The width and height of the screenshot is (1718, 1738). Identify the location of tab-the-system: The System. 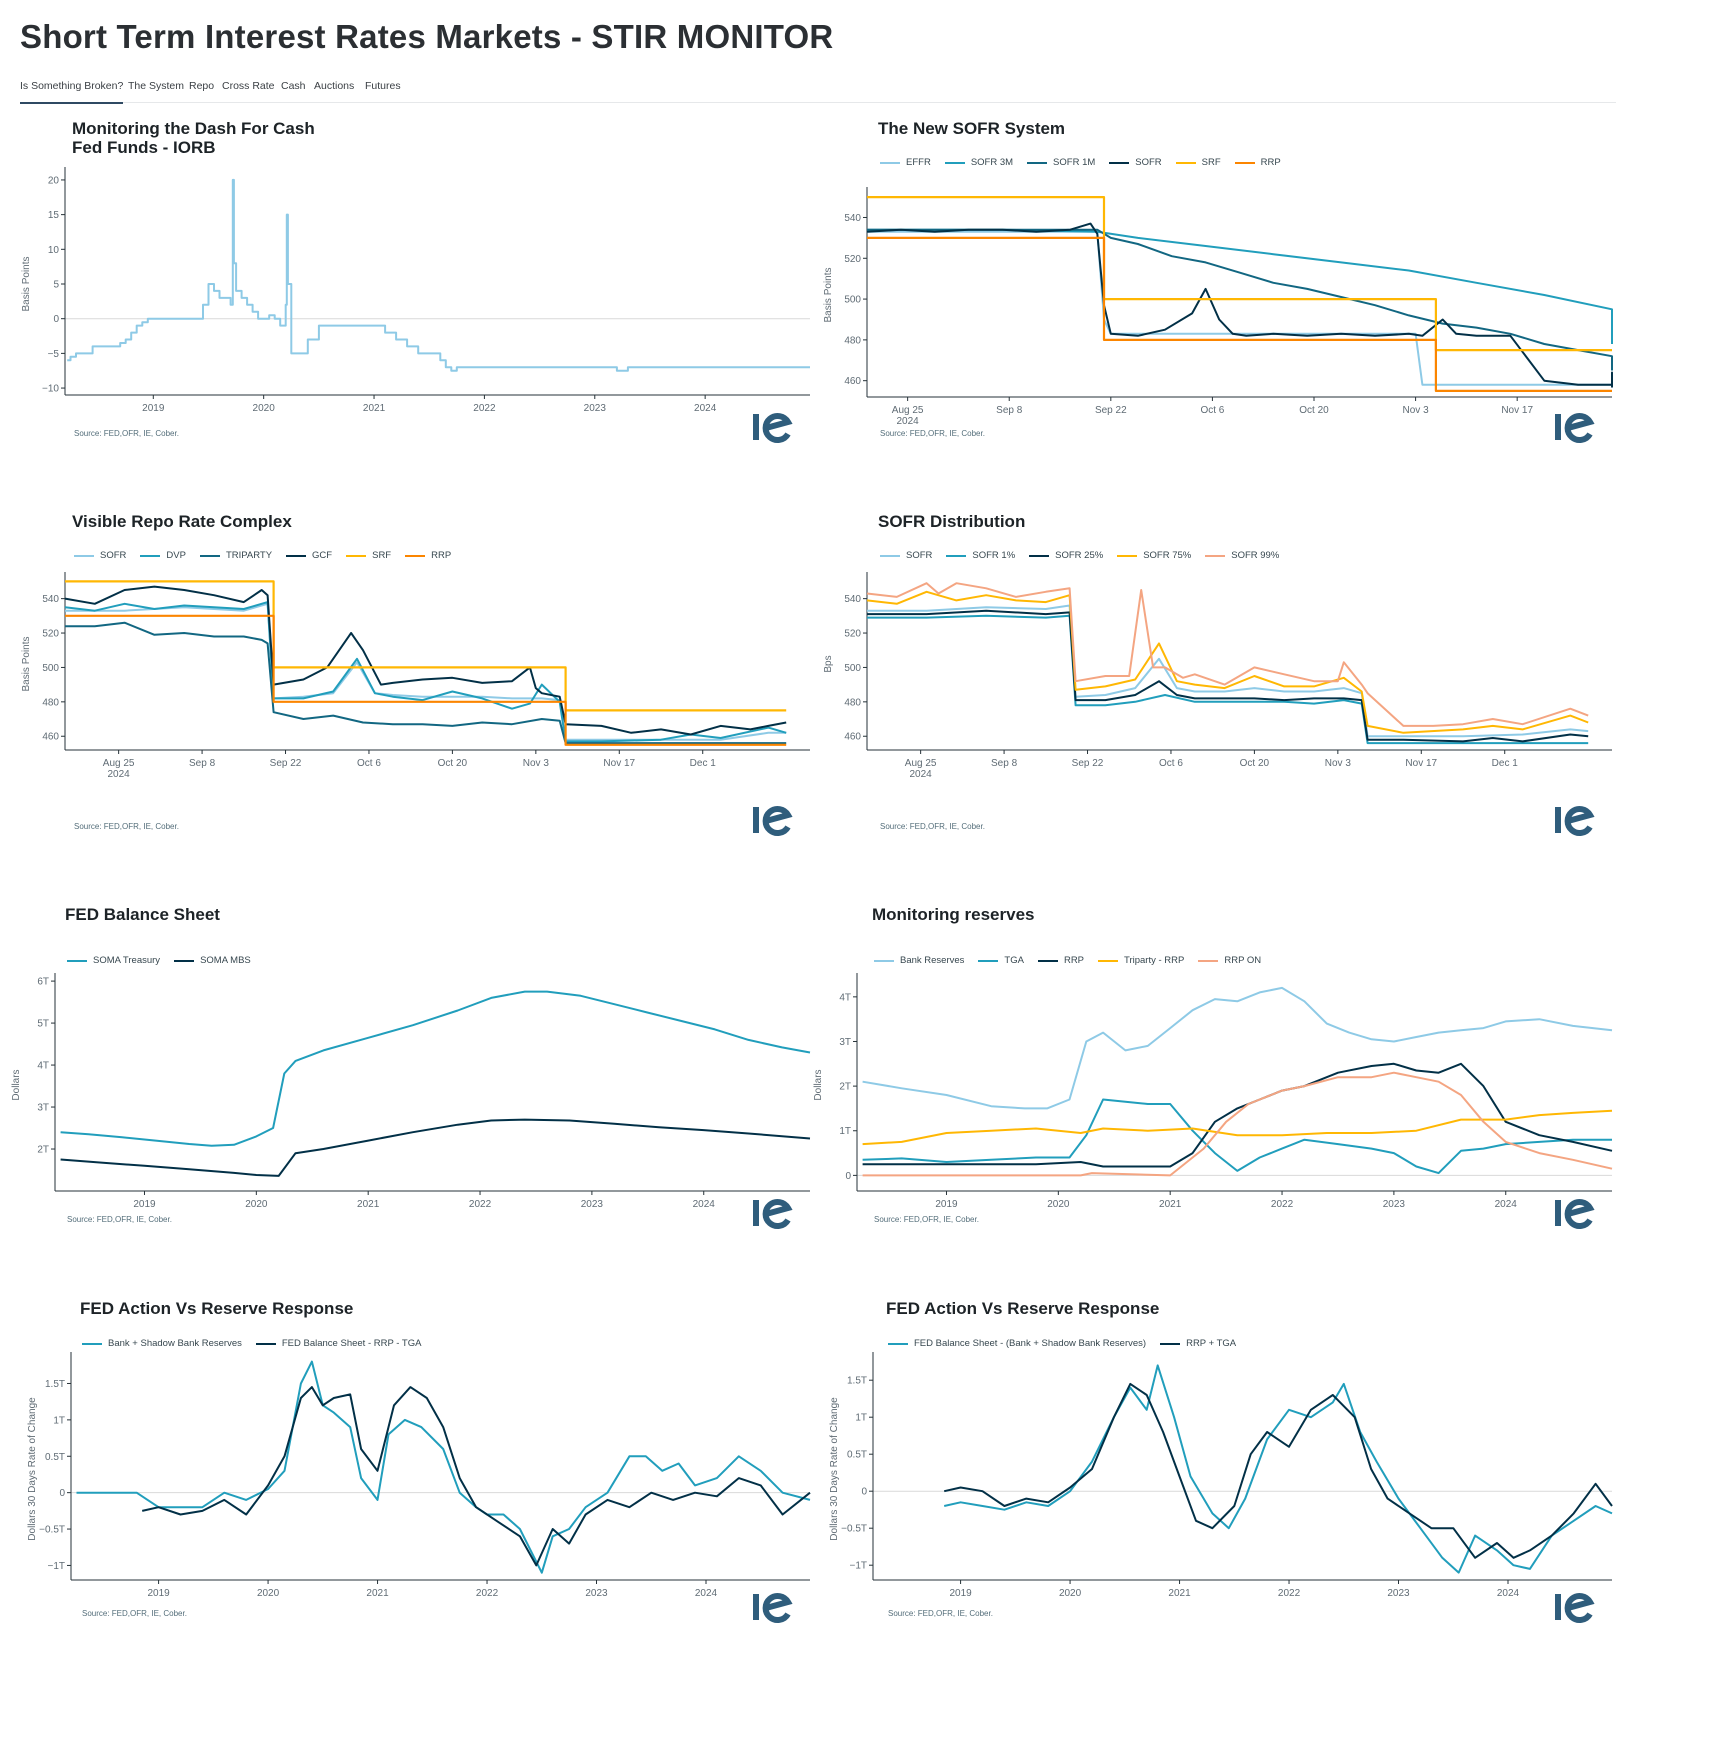
(156, 86).